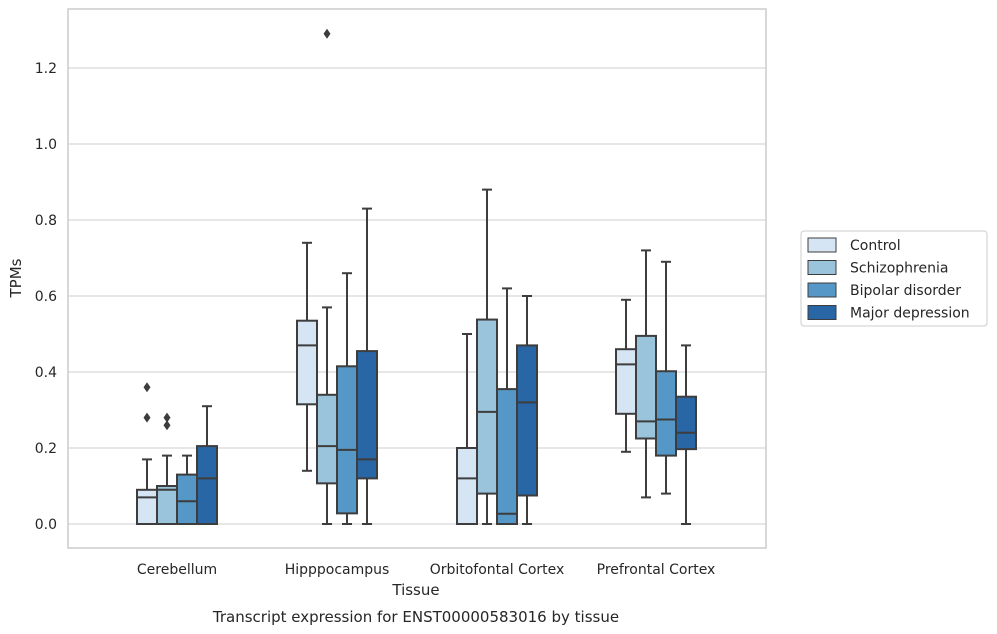 This screenshot has width=997, height=634. I want to click on legend-label: Bipolar disorder, so click(905, 291).